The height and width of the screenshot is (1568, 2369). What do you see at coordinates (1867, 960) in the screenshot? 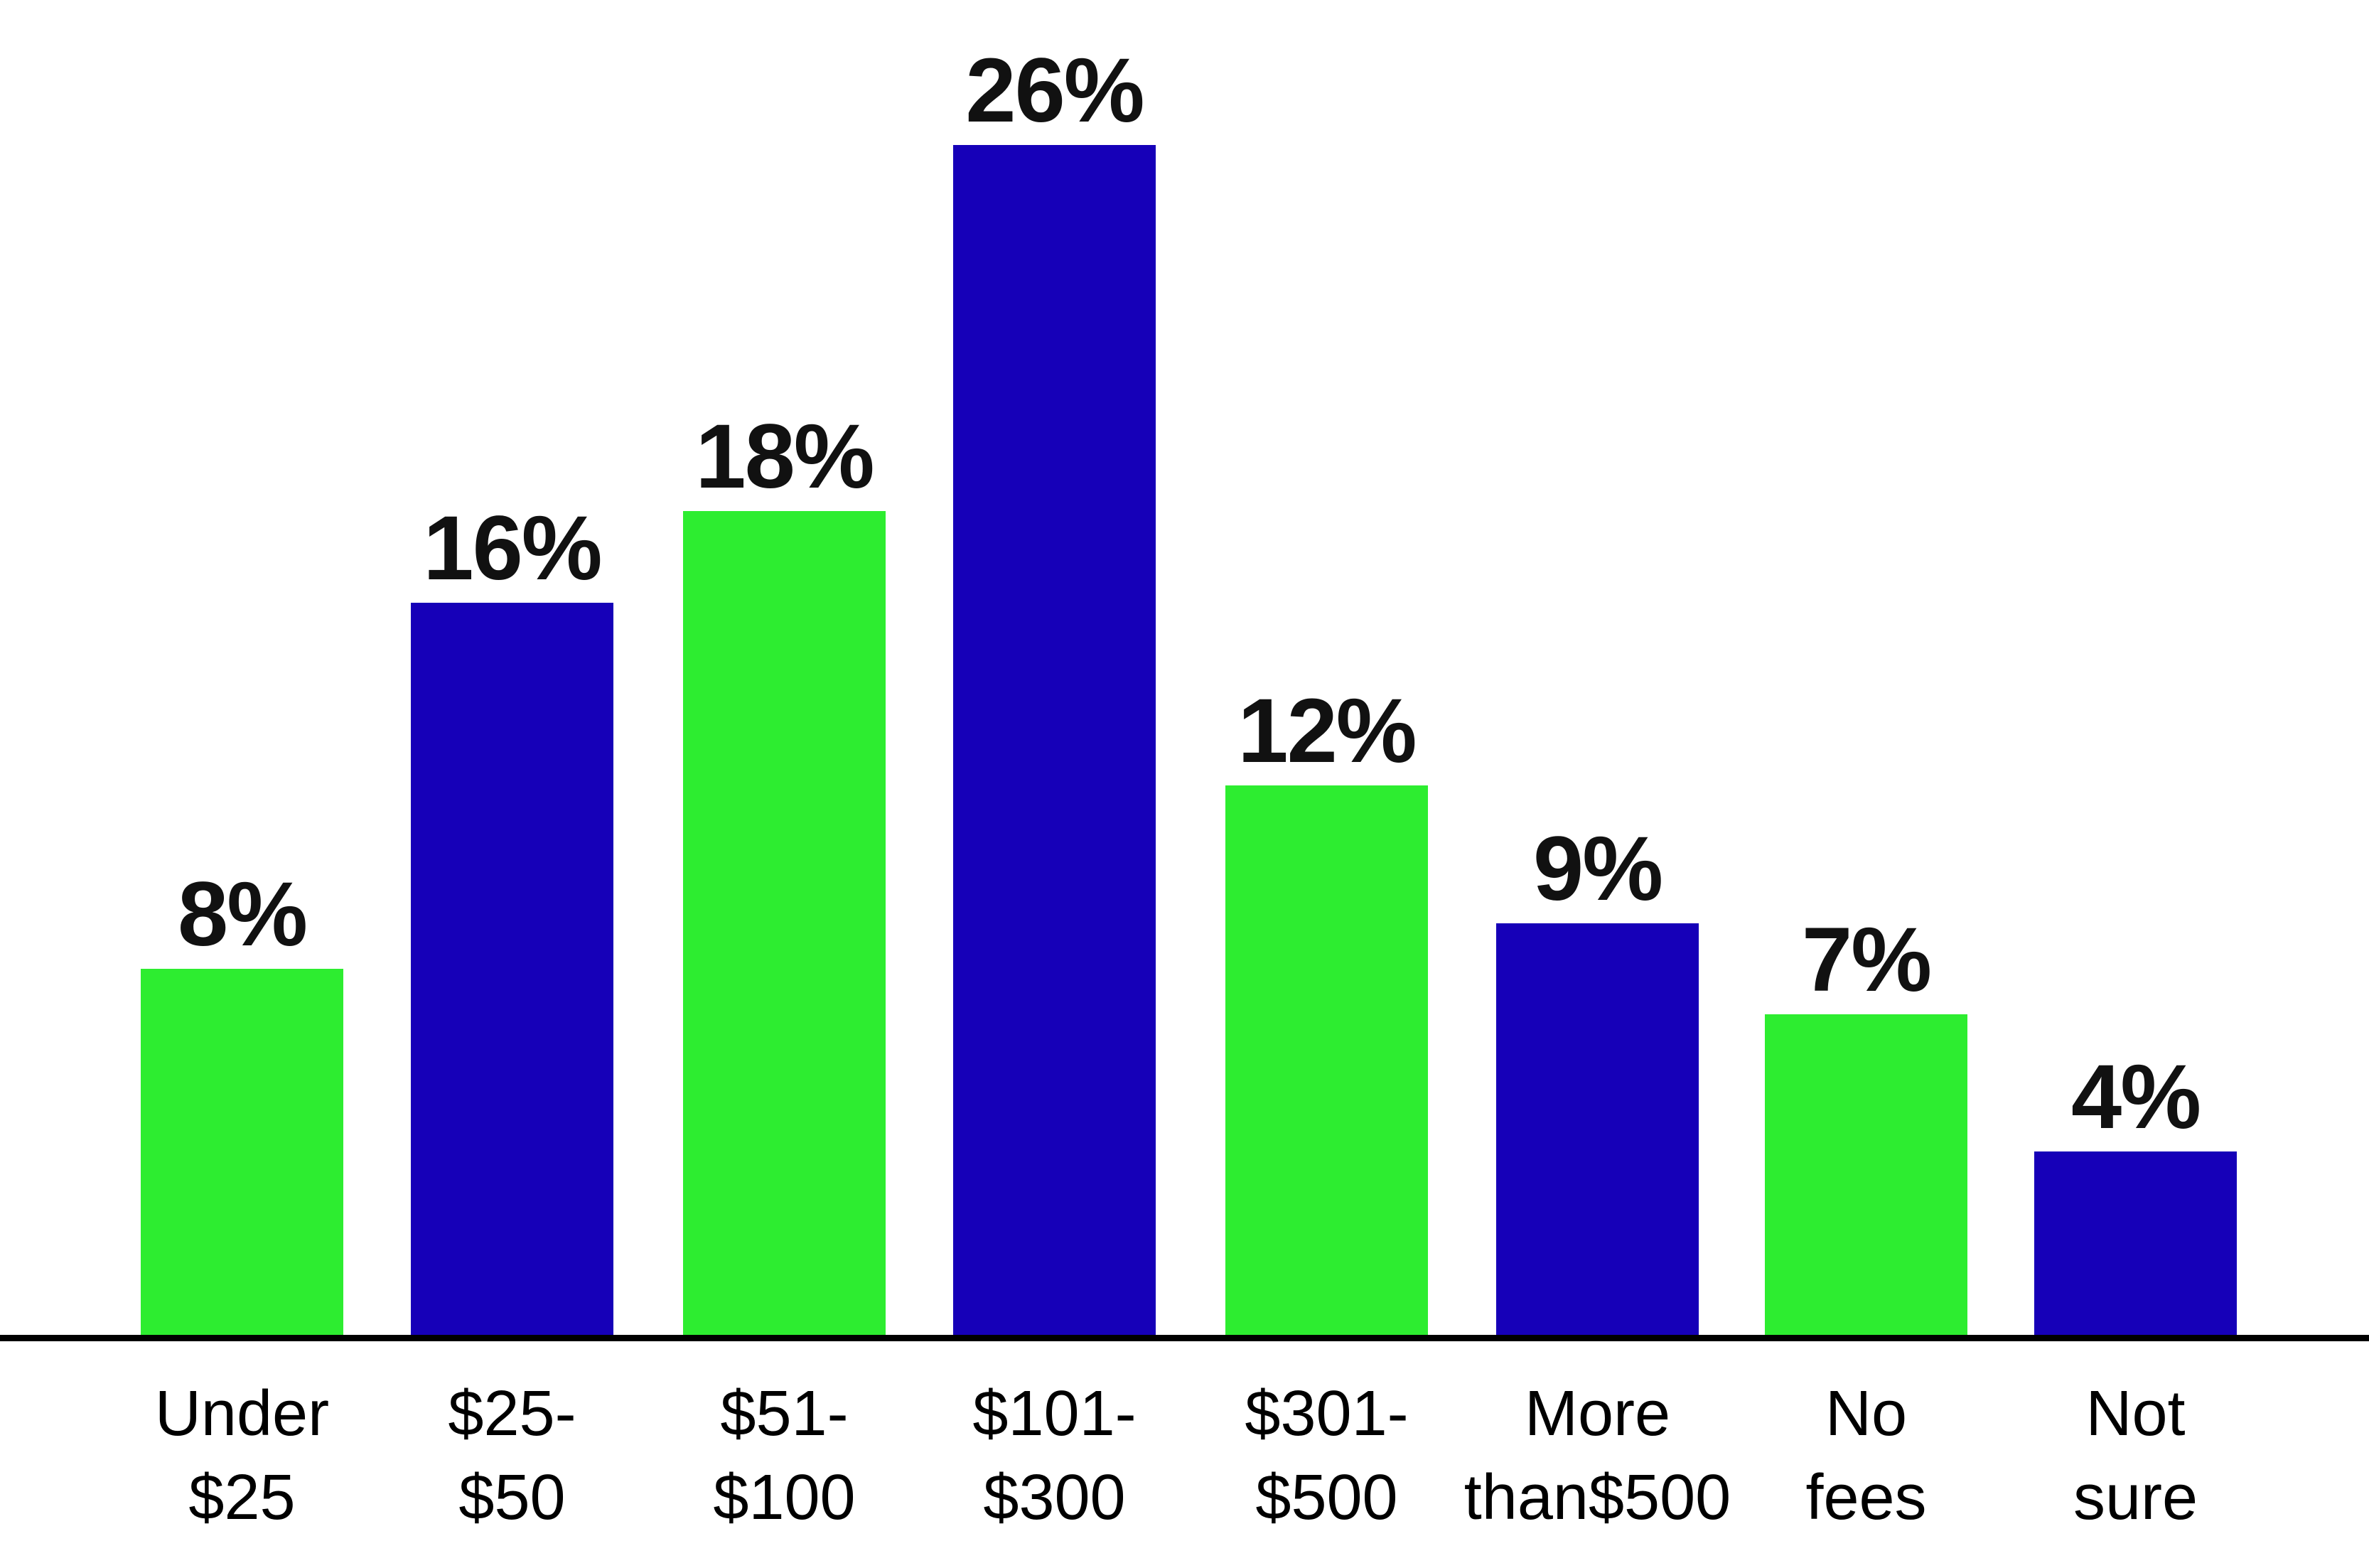
I see `data-label: 7%` at bounding box center [1867, 960].